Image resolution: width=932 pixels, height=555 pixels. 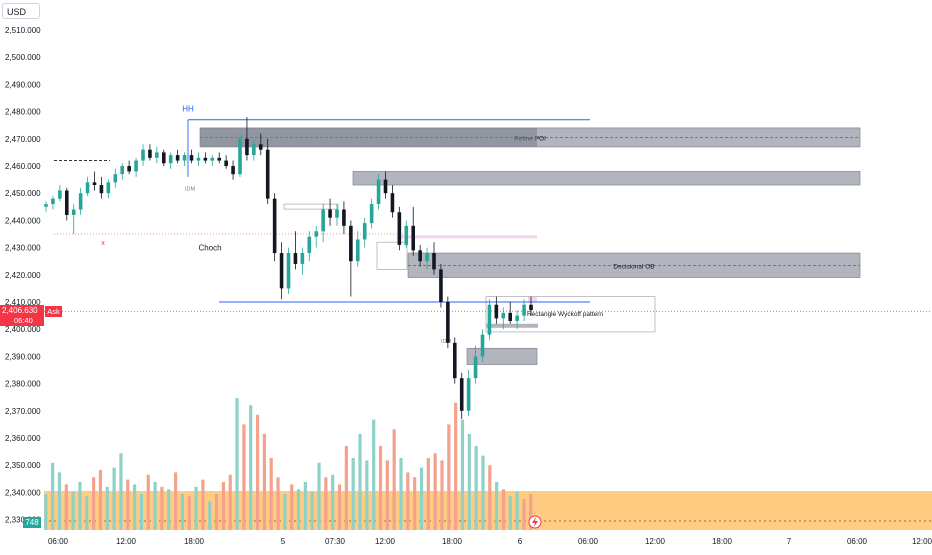 I want to click on current-price-label: 2,406.630, so click(x=22, y=311).